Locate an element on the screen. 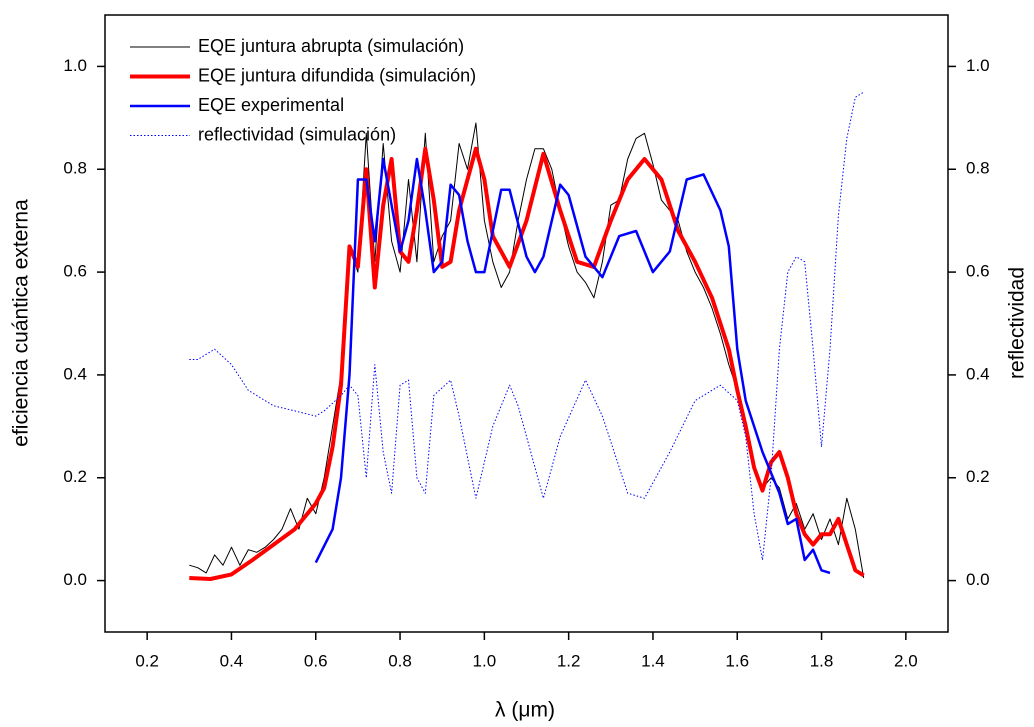  y2-tick-label: 0.4 is located at coordinates (978, 373).